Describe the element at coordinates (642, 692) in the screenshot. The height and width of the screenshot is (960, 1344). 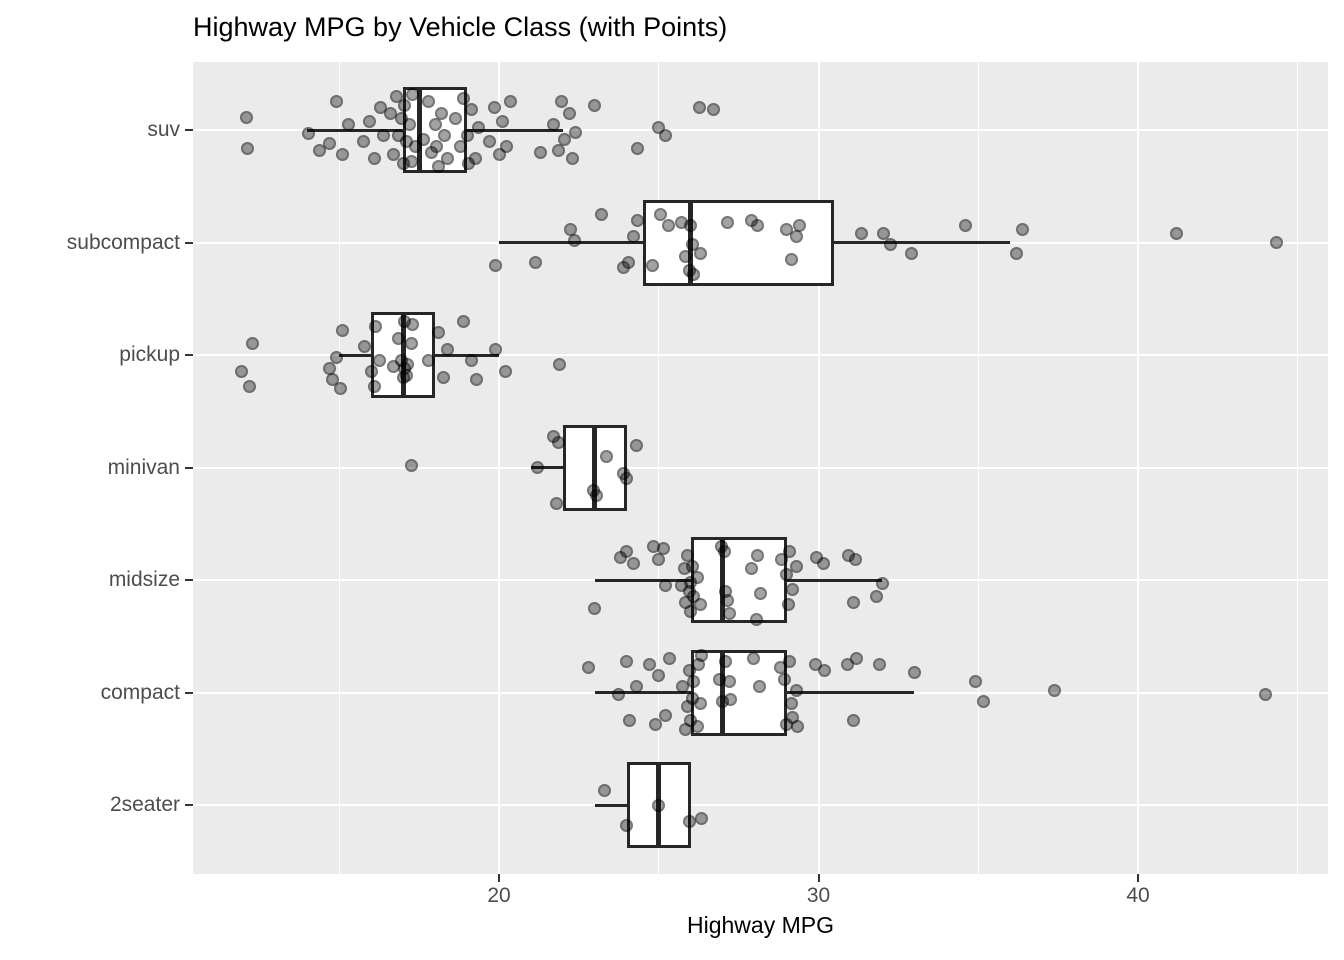
I see `whisker-lower-compact` at that location.